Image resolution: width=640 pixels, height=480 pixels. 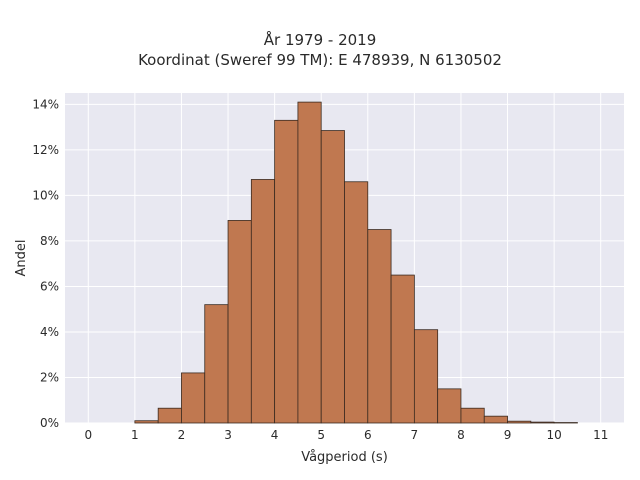 I want to click on y-tick-label: 6%, so click(x=49, y=286).